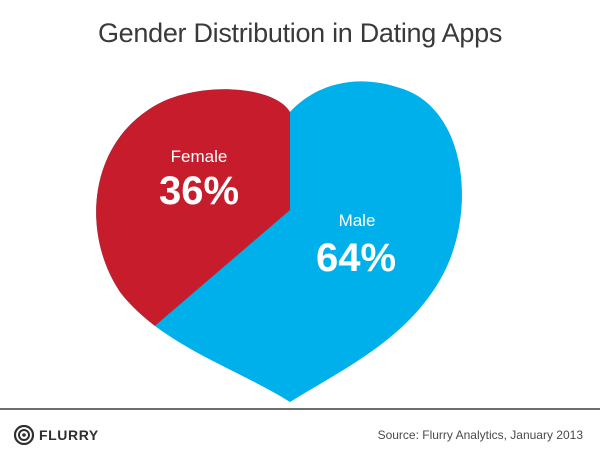  Describe the element at coordinates (356, 258) in the screenshot. I see `male-value-label: 64%` at that location.